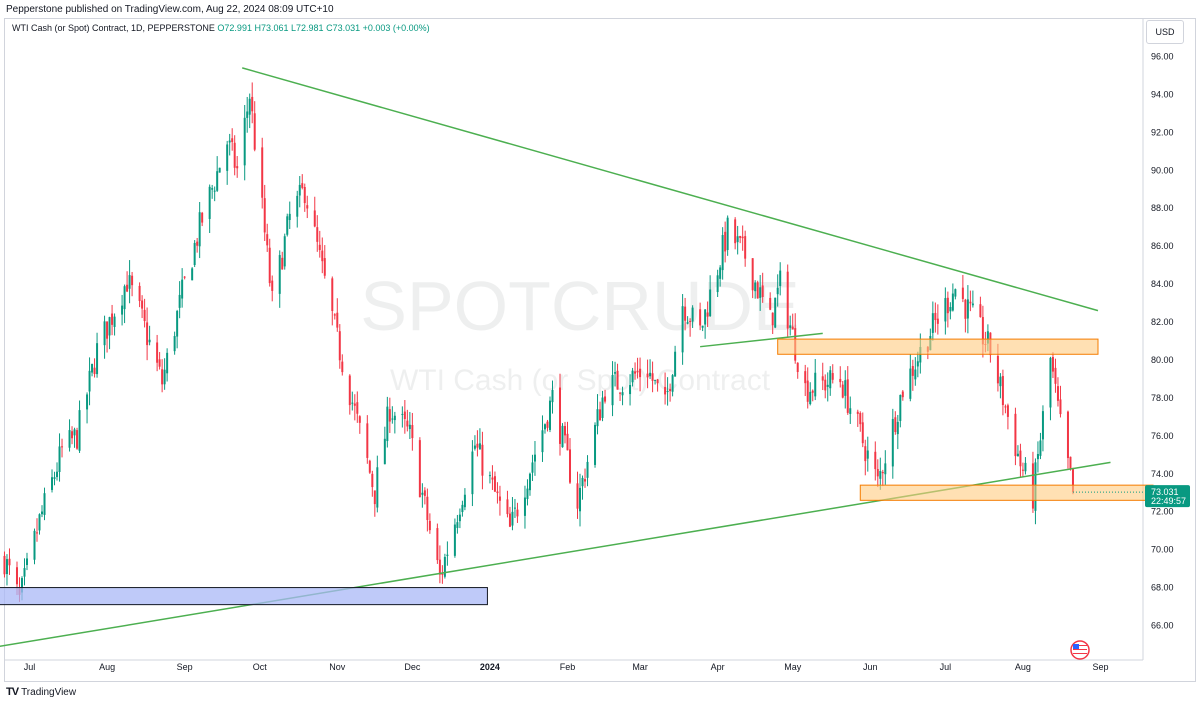 This screenshot has height=704, width=1200. What do you see at coordinates (1168, 501) in the screenshot?
I see `price-tag-countdown: 22:49:57` at bounding box center [1168, 501].